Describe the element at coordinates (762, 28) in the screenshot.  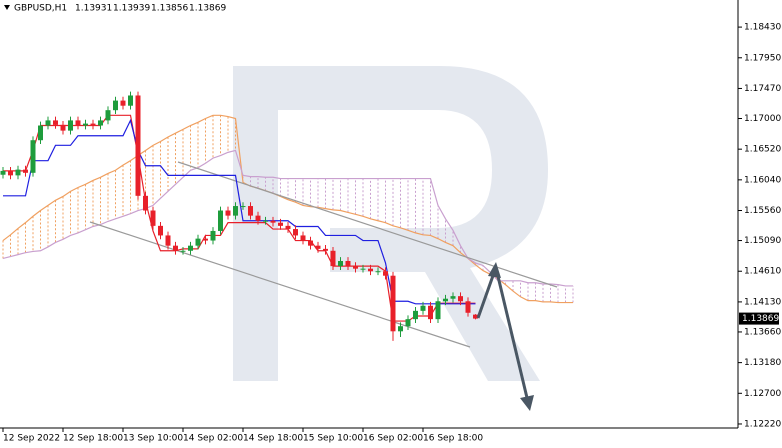
I see `y-tick-label: 1.18430` at that location.